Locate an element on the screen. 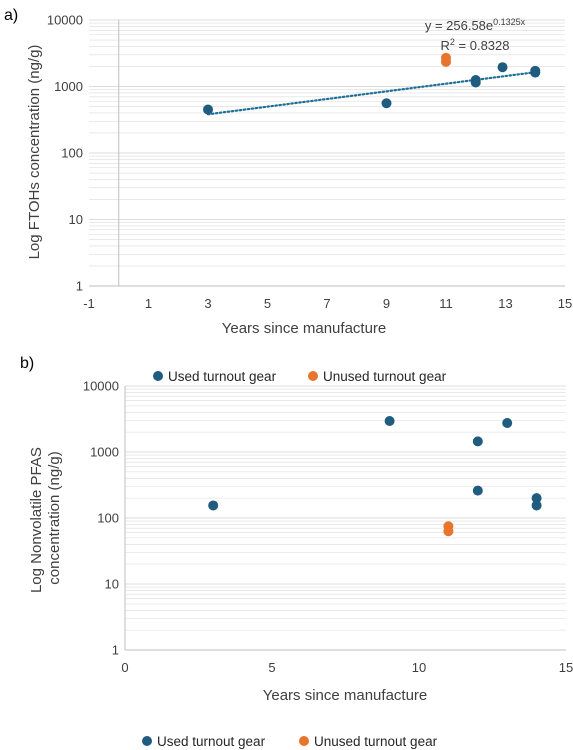  x-tick-label: 13 is located at coordinates (505, 303).